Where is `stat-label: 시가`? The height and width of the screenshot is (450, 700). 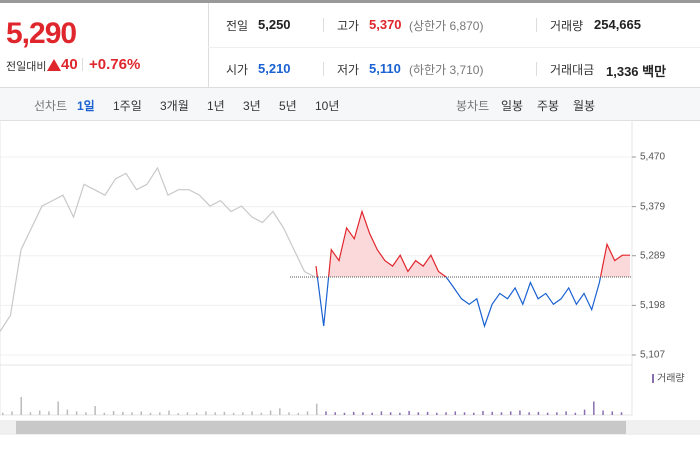
stat-label: 시가 is located at coordinates (237, 70).